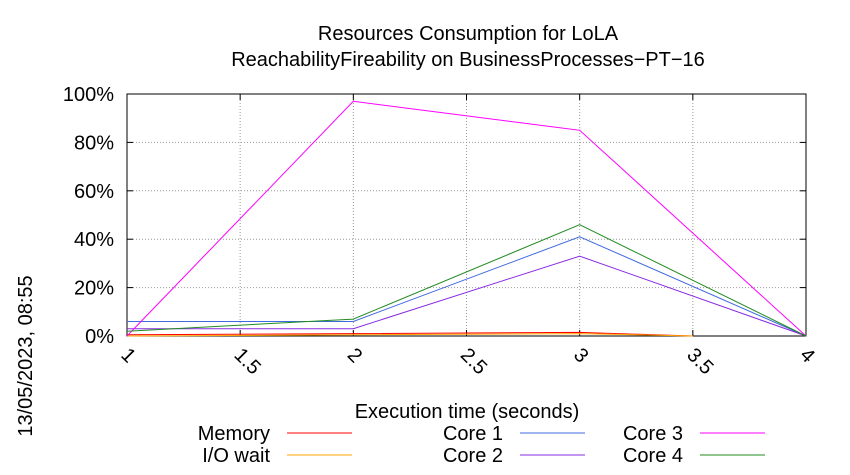 Image resolution: width=850 pixels, height=475 pixels. What do you see at coordinates (26, 355) in the screenshot?
I see `timestamp-label: 13/05/2023, 08:55` at bounding box center [26, 355].